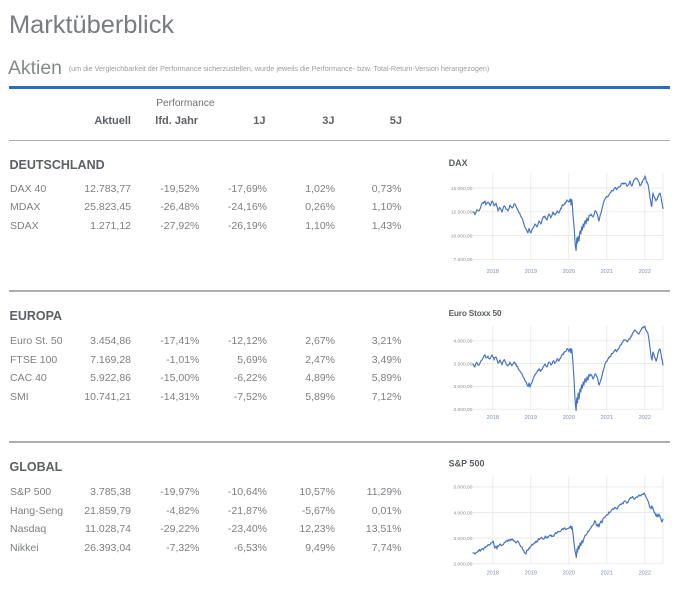  Describe the element at coordinates (467, 464) in the screenshot. I see `svg-text: S&P 500` at that location.